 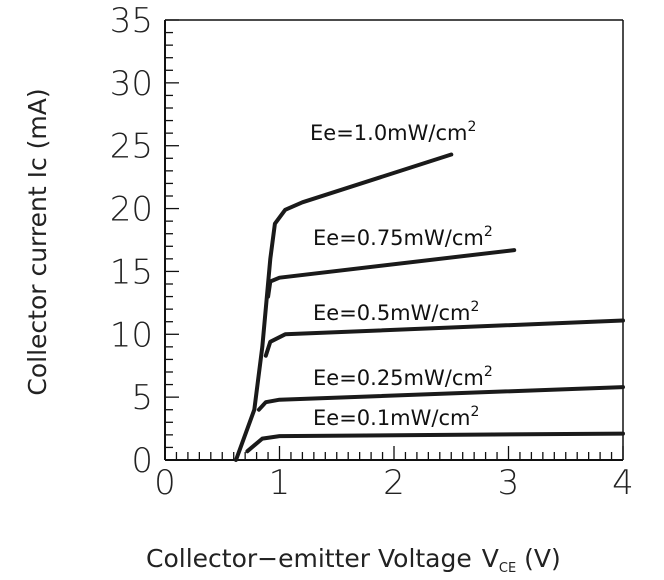 I want to click on series-label-2: Ee=0.5mW/cm2, so click(x=396, y=312).